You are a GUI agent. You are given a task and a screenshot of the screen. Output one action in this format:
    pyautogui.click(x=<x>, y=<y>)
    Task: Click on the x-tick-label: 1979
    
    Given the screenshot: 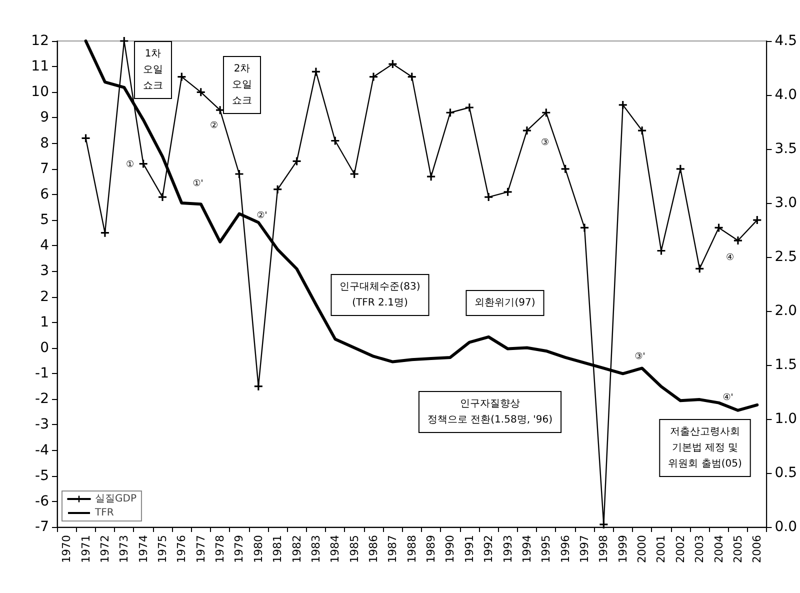 What is the action you would take?
    pyautogui.click(x=239, y=549)
    